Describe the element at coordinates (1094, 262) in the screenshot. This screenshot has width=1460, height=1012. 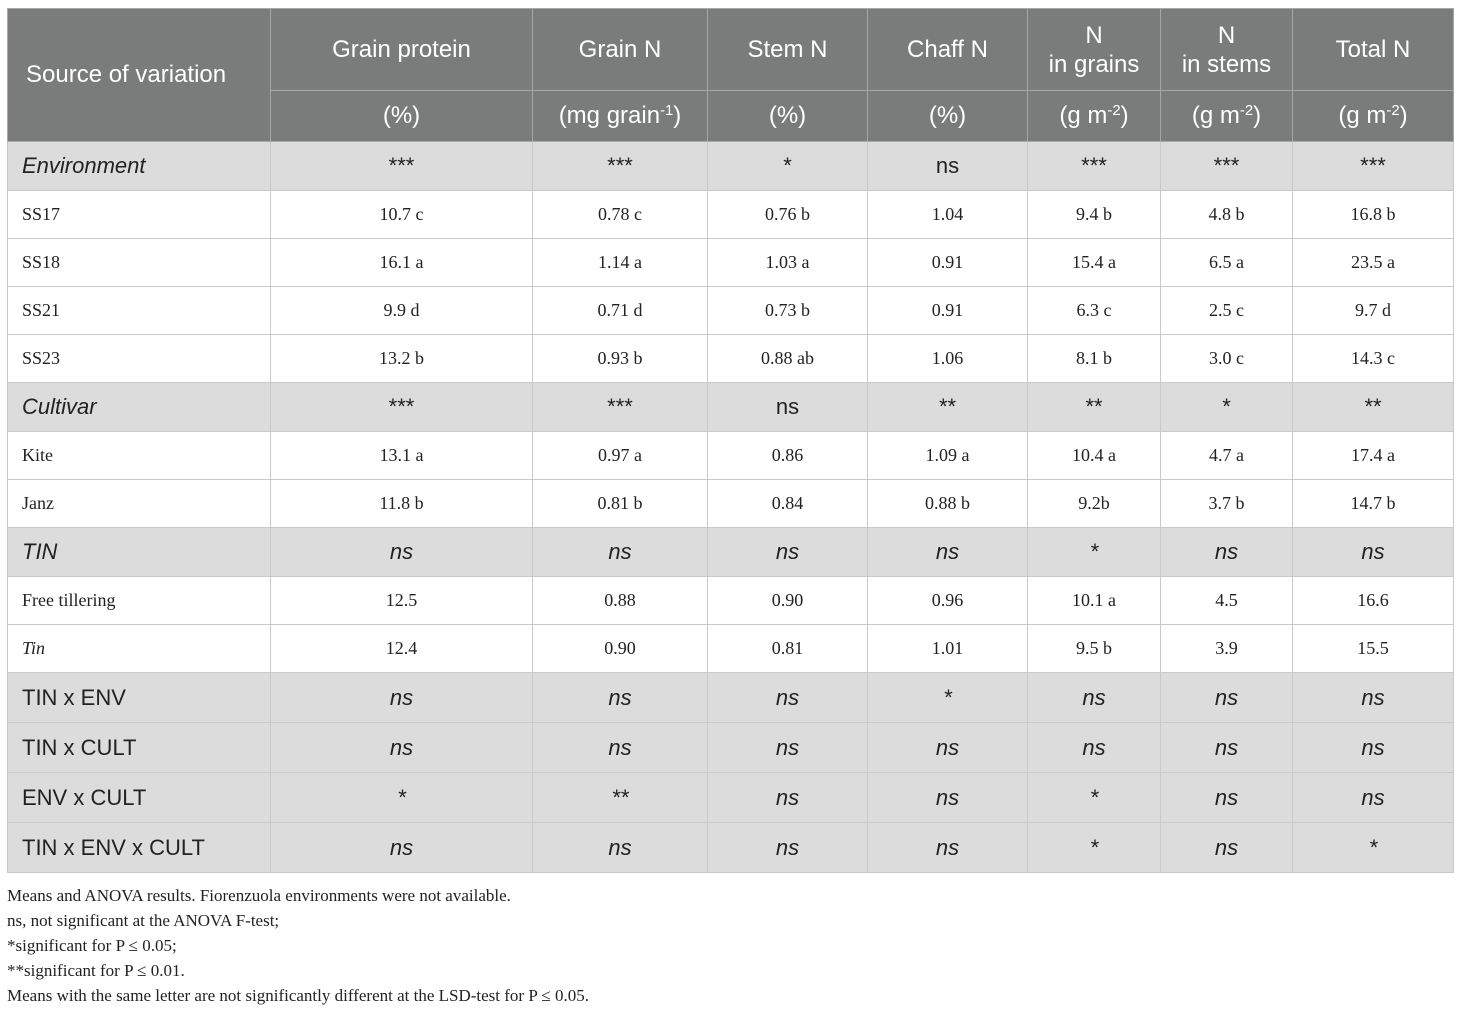
I see `table-cell: 15.4 a` at that location.